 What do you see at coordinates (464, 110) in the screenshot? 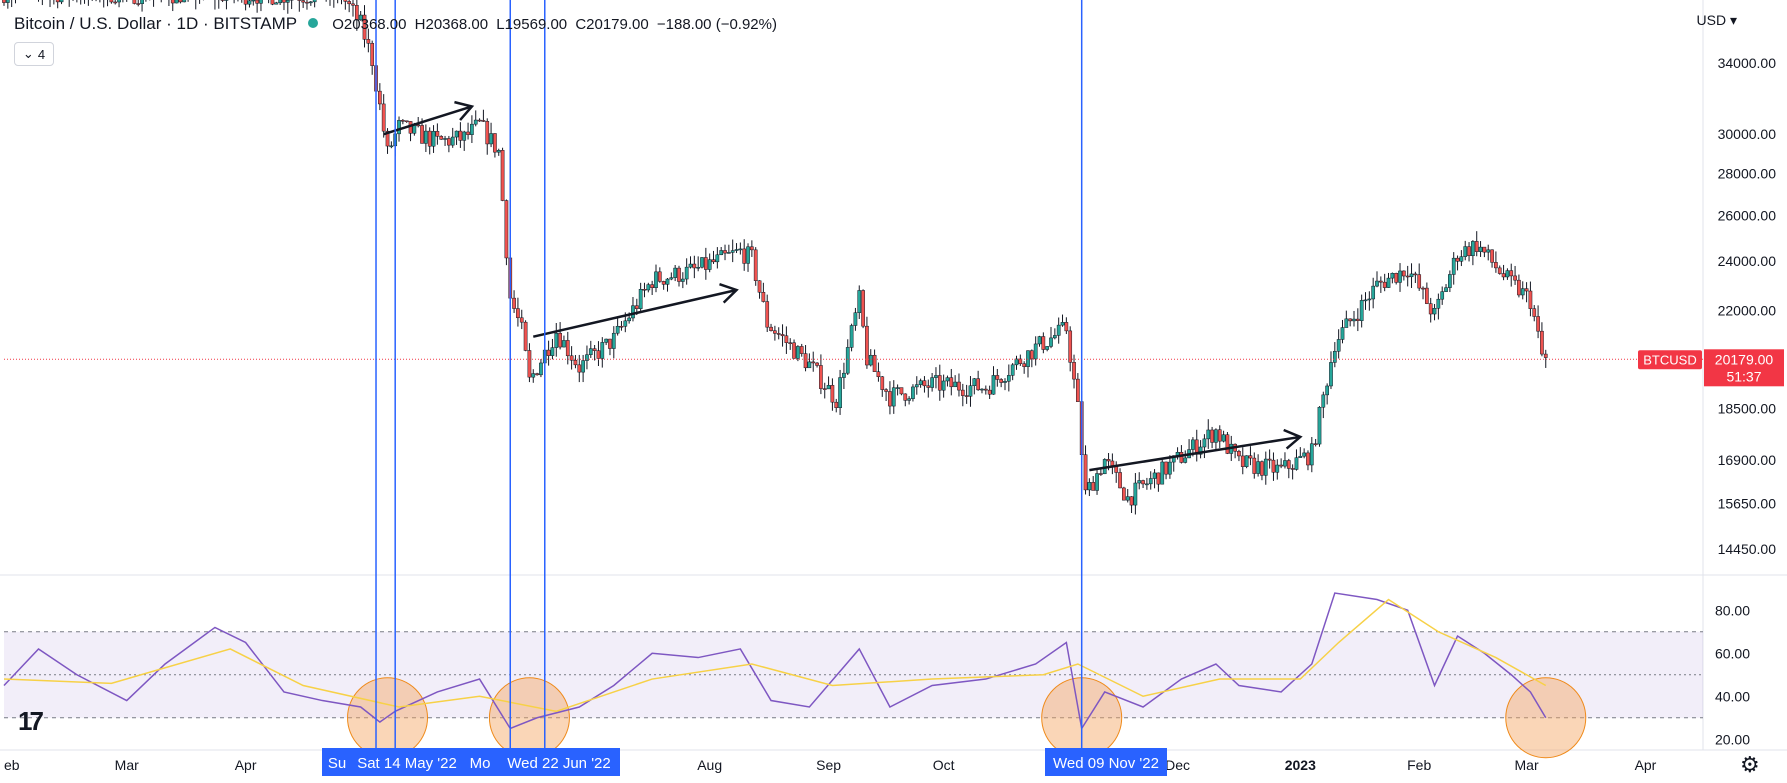
I see `trend-arrow-head` at bounding box center [464, 110].